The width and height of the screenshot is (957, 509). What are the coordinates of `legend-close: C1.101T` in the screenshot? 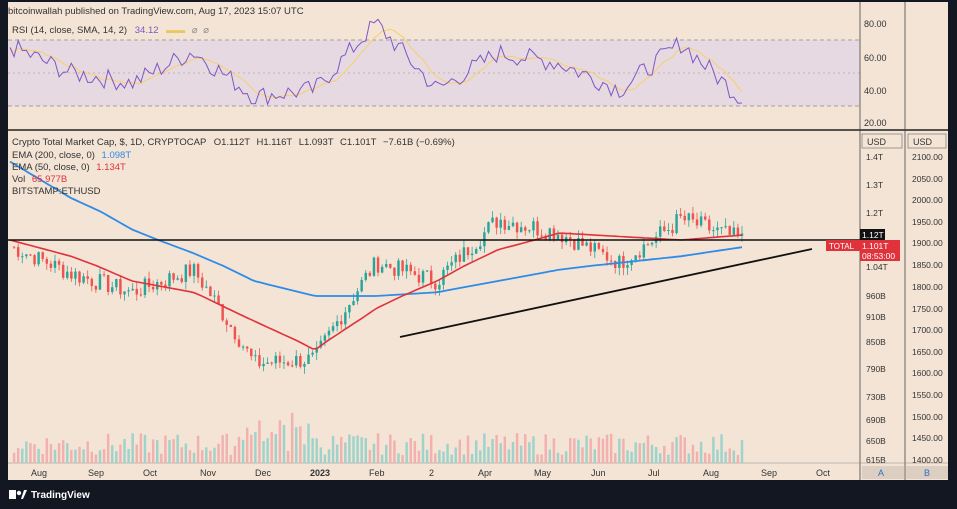 It's located at (358, 142).